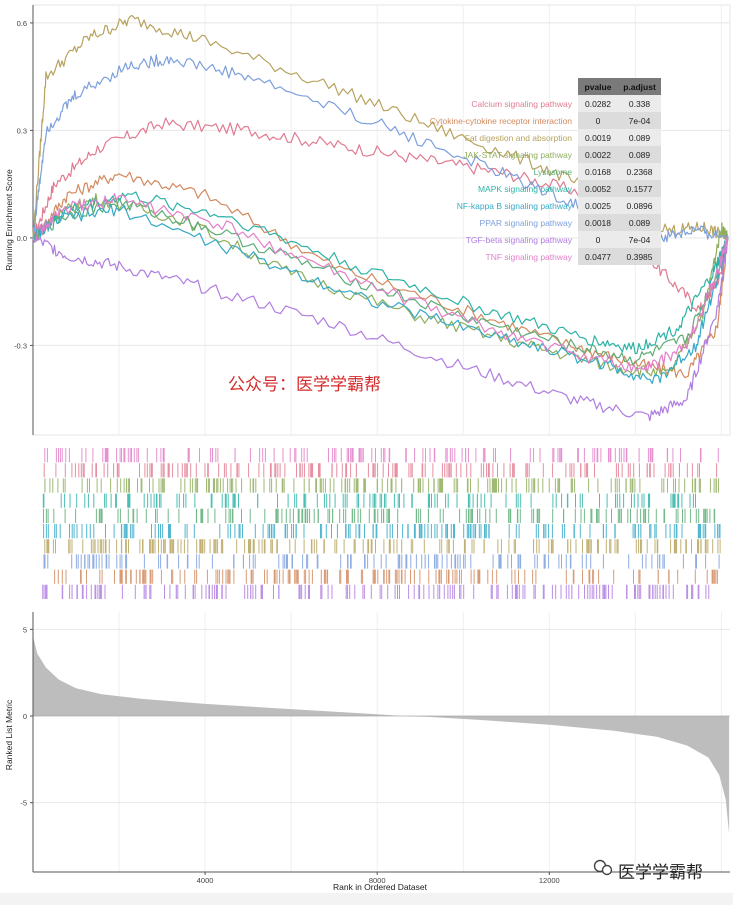  I want to click on y-tick-label: 0, so click(25, 716).